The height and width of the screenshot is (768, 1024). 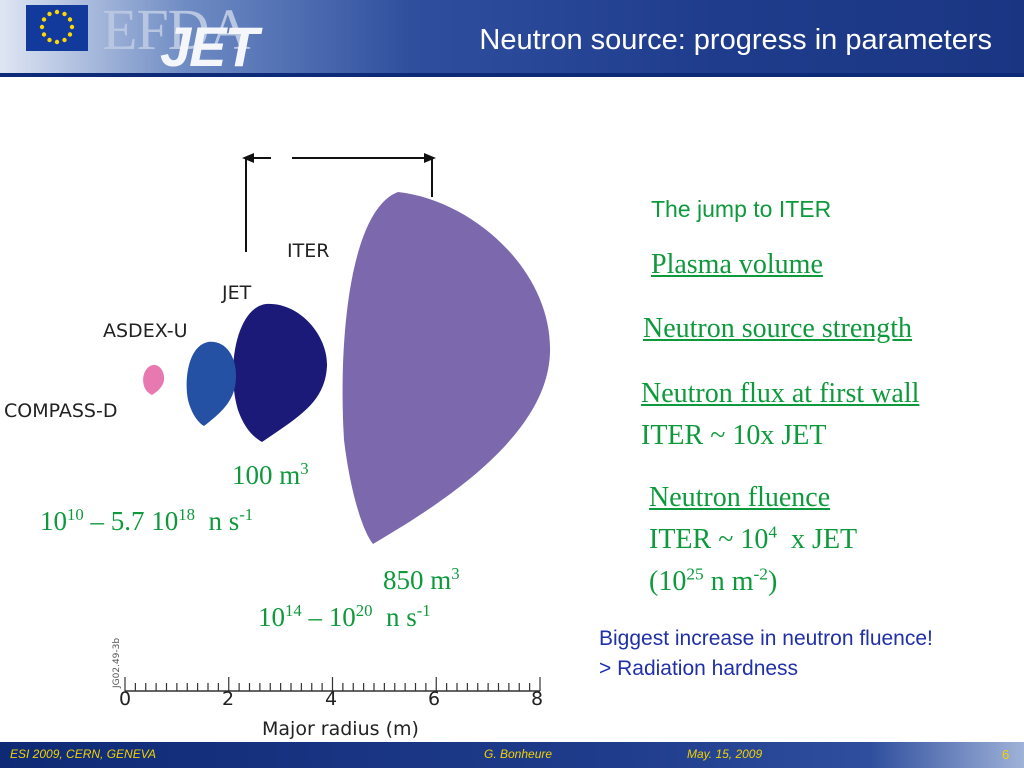 What do you see at coordinates (340, 729) in the screenshot?
I see `axis-label: Major radius (m)` at bounding box center [340, 729].